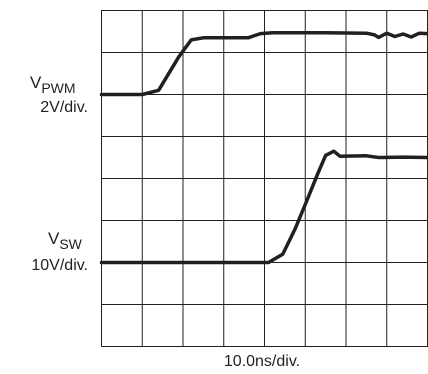  I want to click on x-axis-label: 10.0ns/div., so click(262, 361).